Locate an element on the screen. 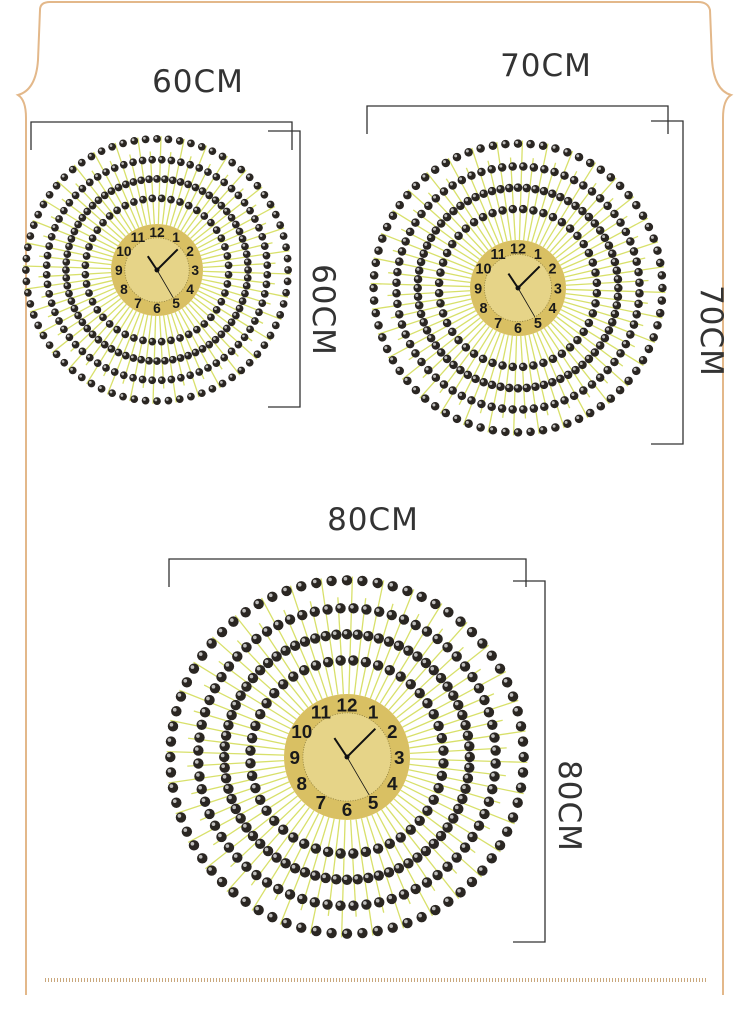 This screenshot has width=749, height=1010. clock-medium-height-label: 70CM is located at coordinates (711, 331).